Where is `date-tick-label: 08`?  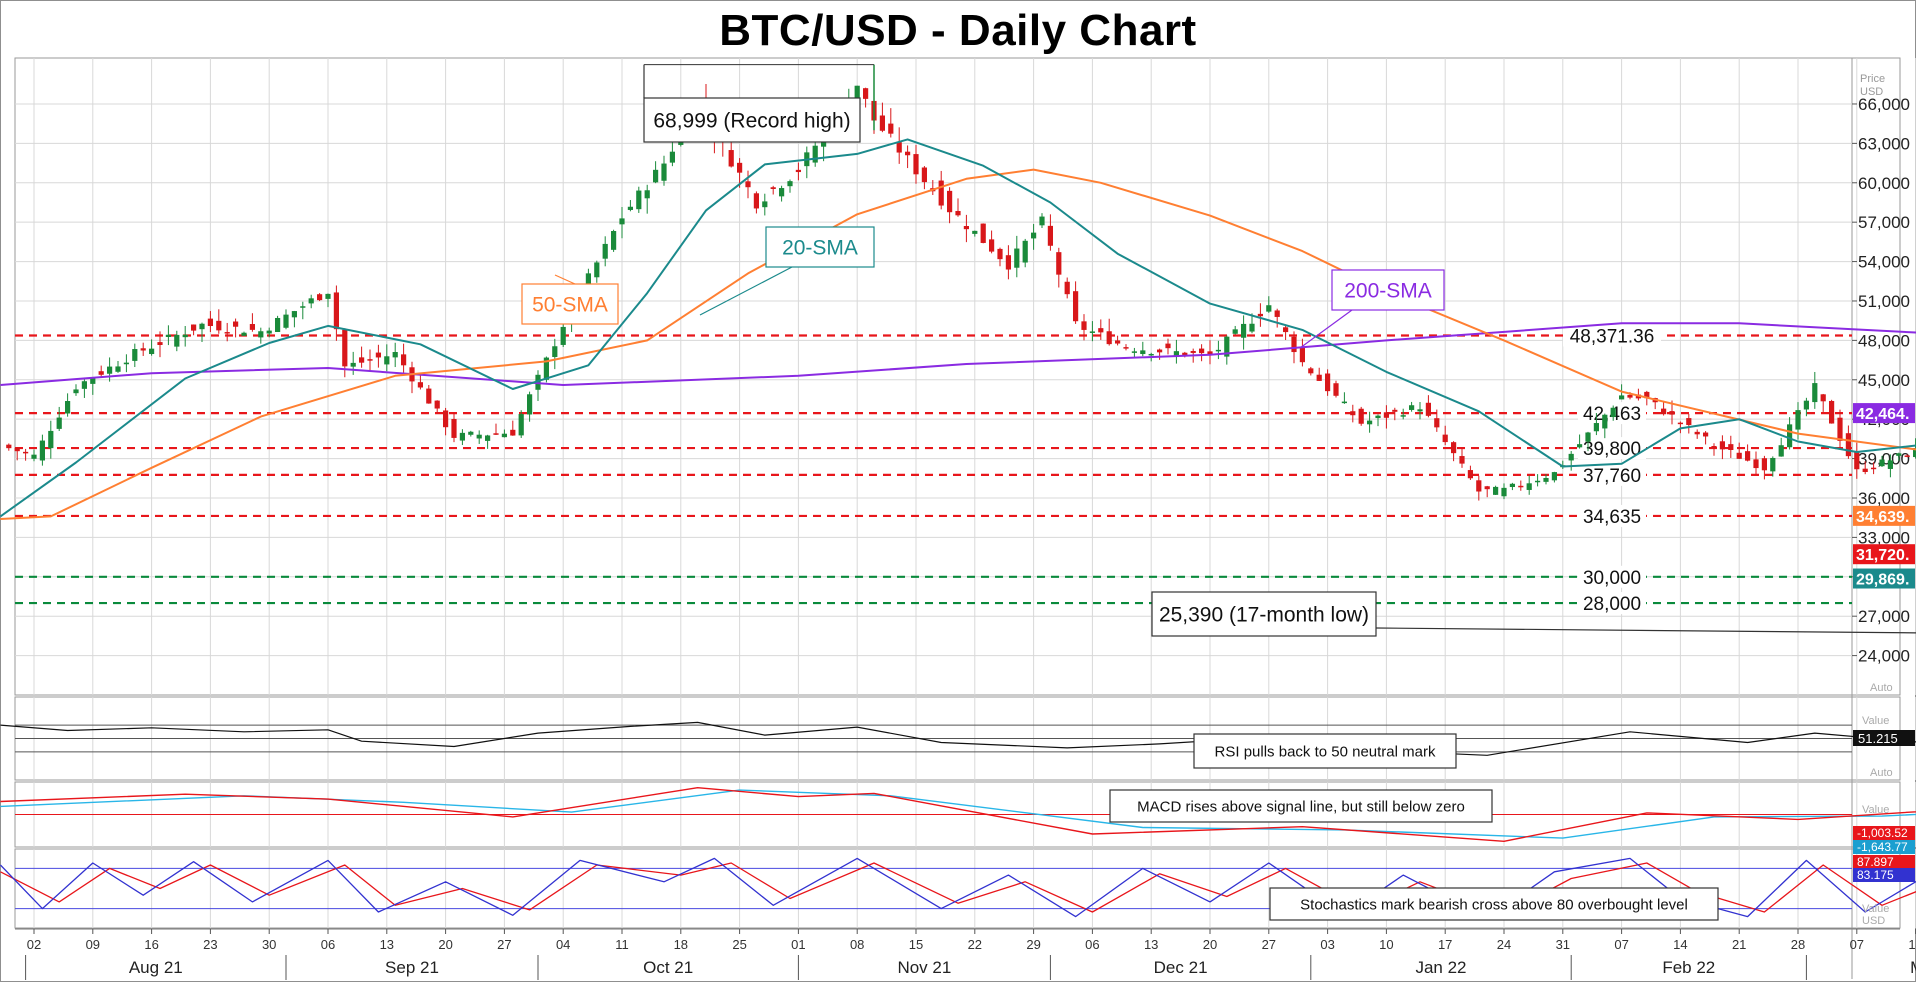
date-tick-label: 08 is located at coordinates (857, 944).